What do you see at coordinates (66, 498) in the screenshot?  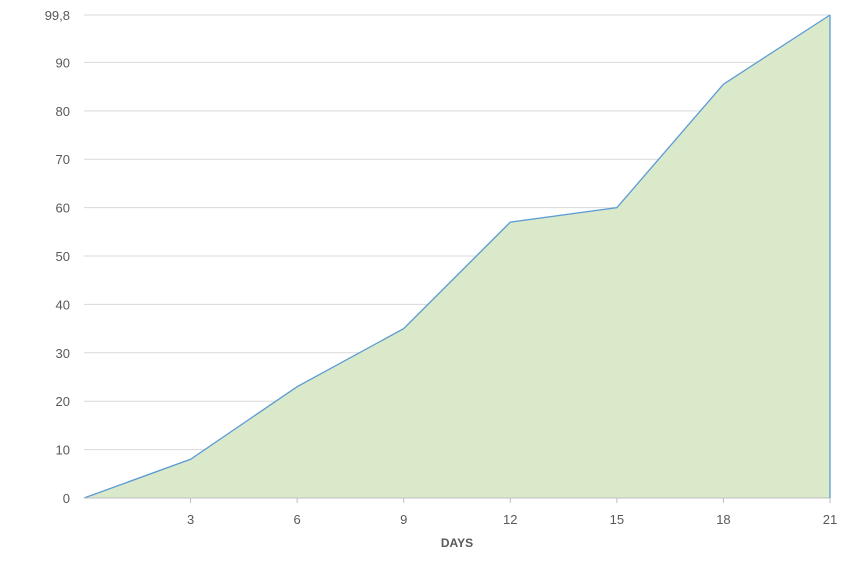 I see `y-tick-label: 0` at bounding box center [66, 498].